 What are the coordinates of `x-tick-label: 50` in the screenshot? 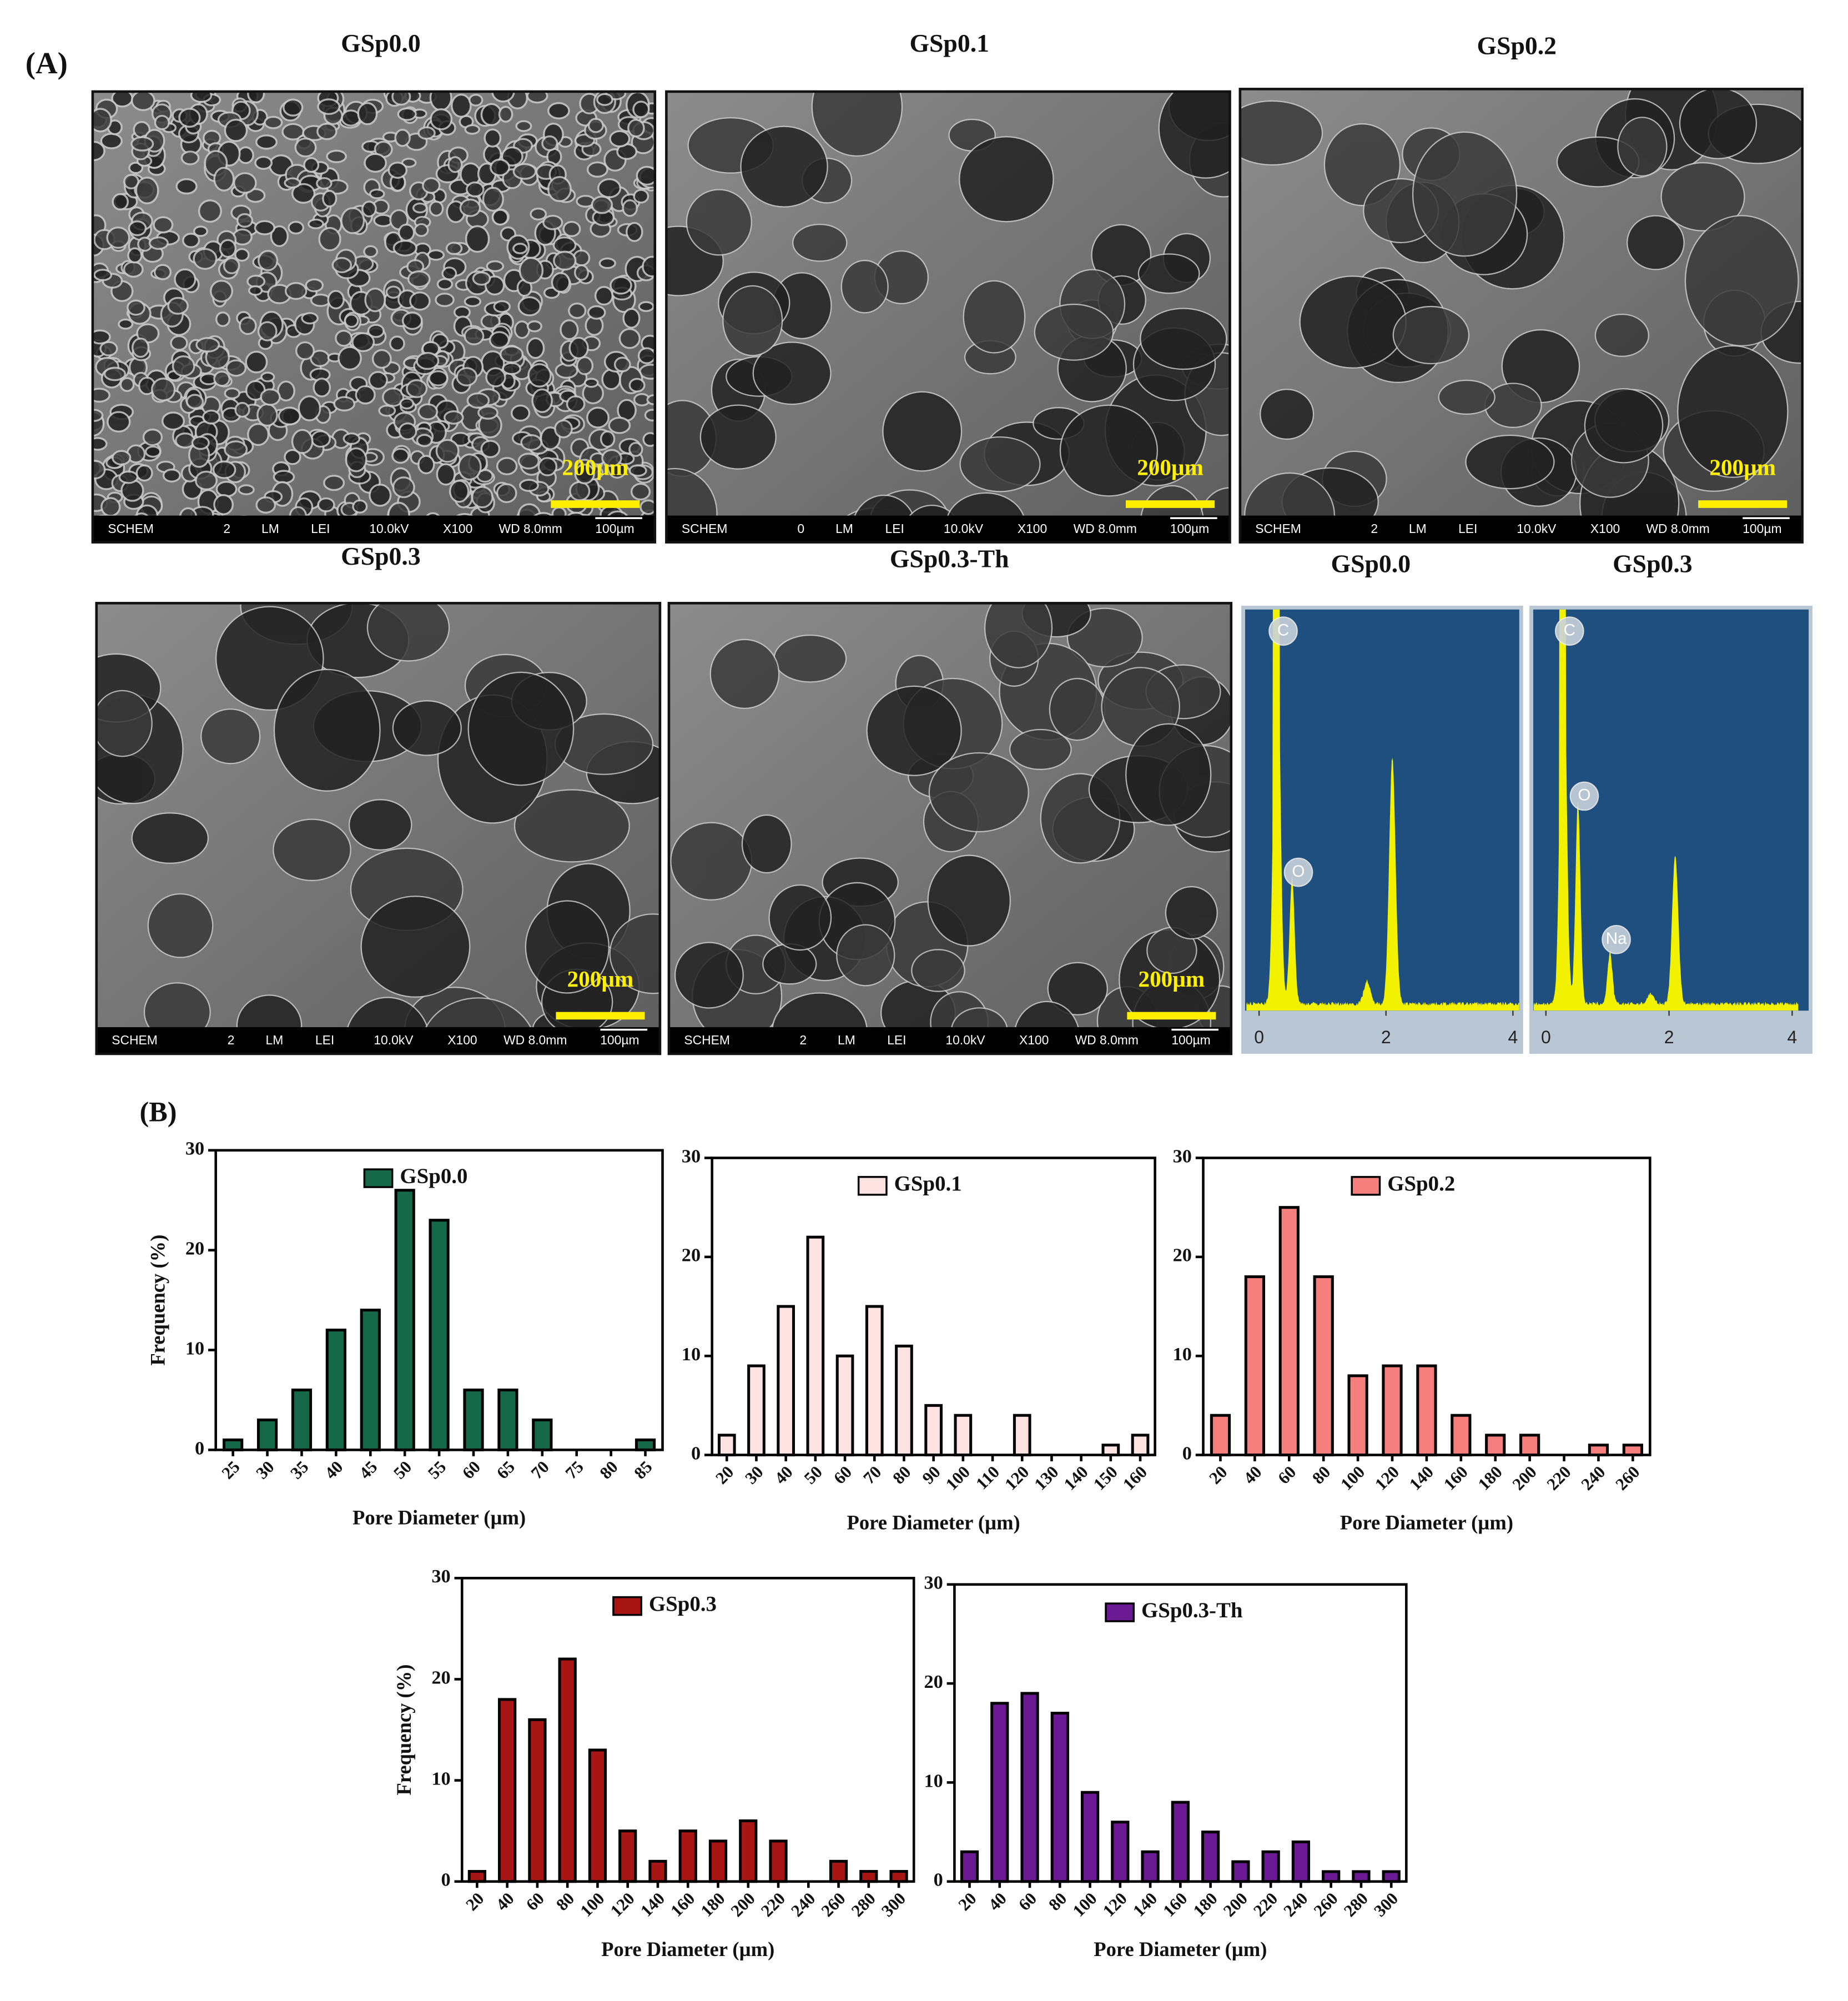 It's located at (403, 1470).